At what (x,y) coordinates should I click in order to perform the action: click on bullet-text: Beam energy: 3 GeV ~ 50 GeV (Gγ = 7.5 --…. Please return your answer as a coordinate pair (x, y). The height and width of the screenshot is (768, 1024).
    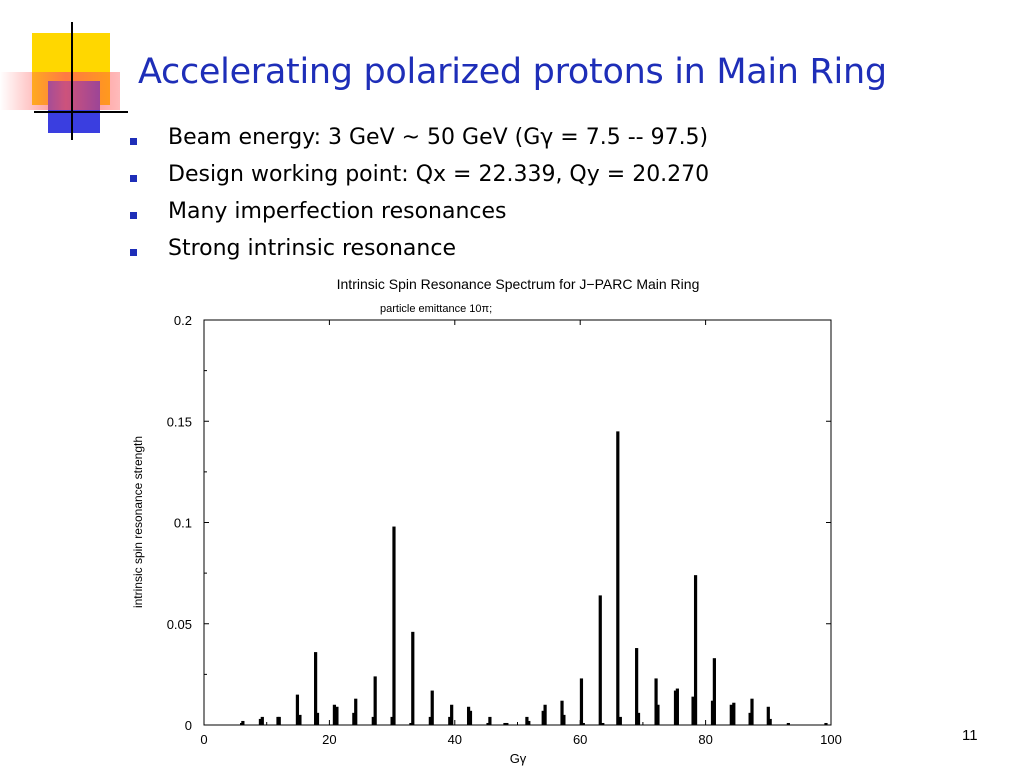
    Looking at the image, I should click on (438, 137).